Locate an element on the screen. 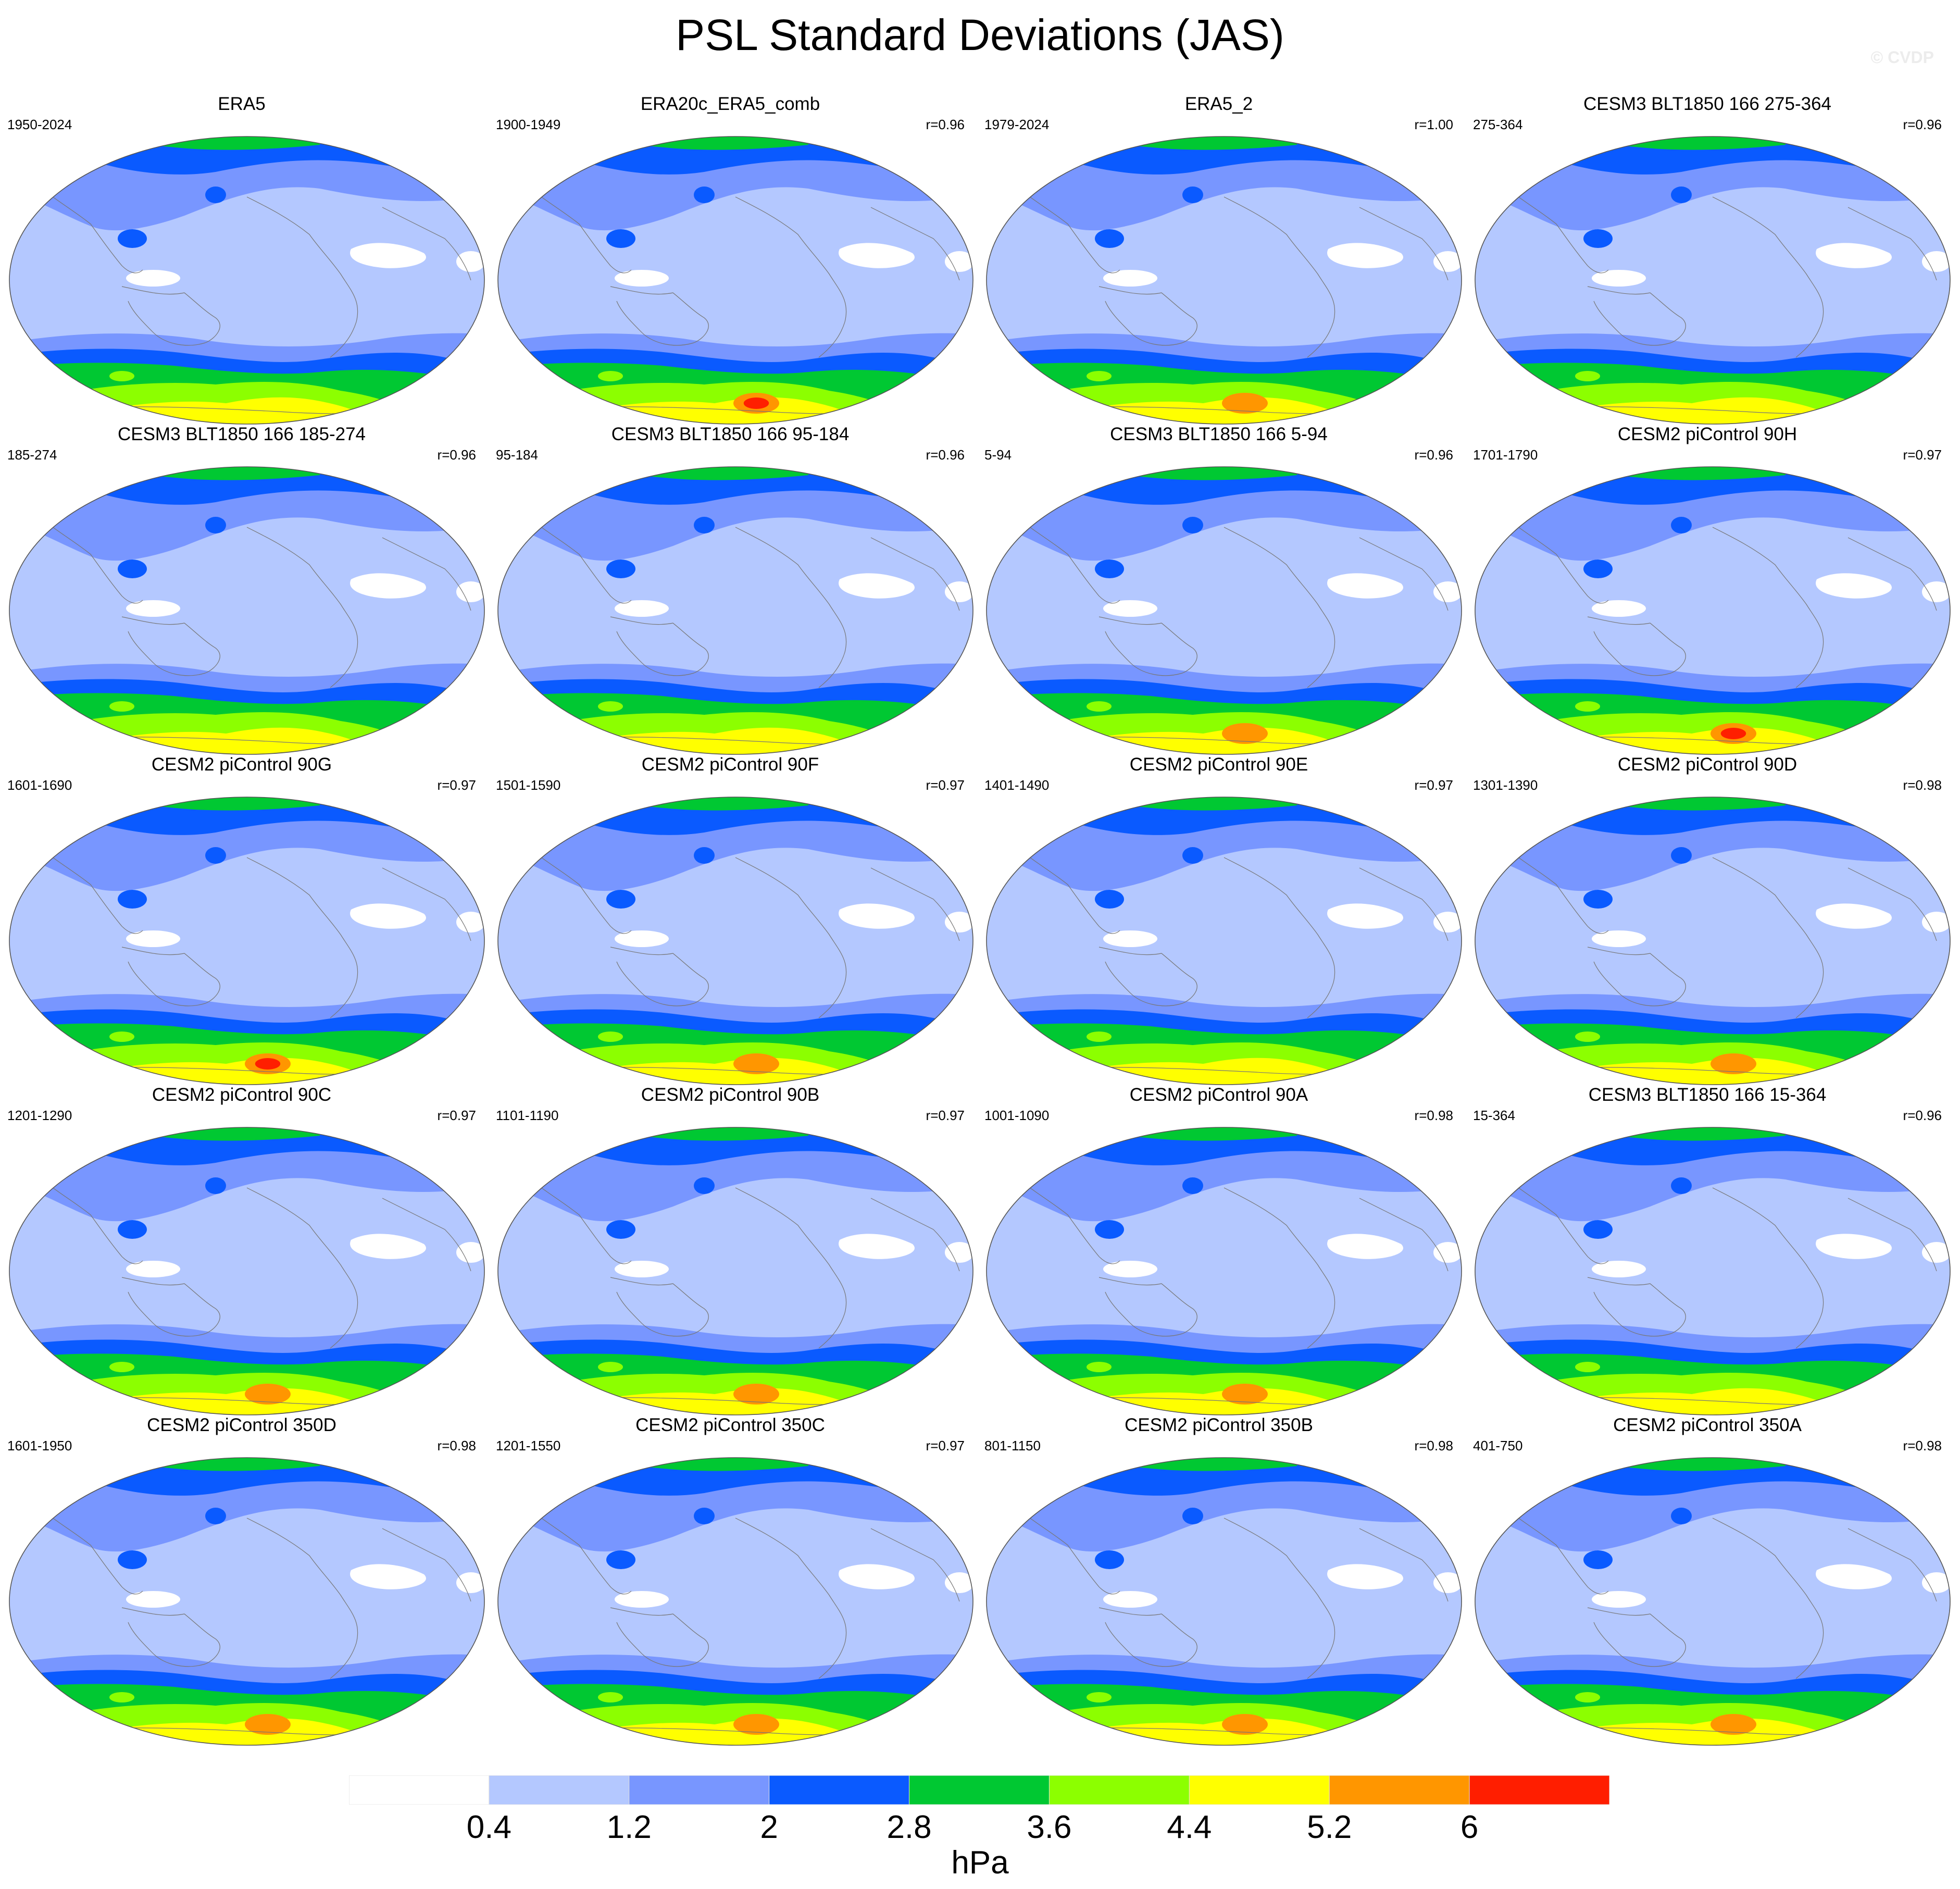 This screenshot has height=1889, width=1960. map-panel: CESM2 piControl 90F 1501-1590 r=0.97 is located at coordinates (731, 920).